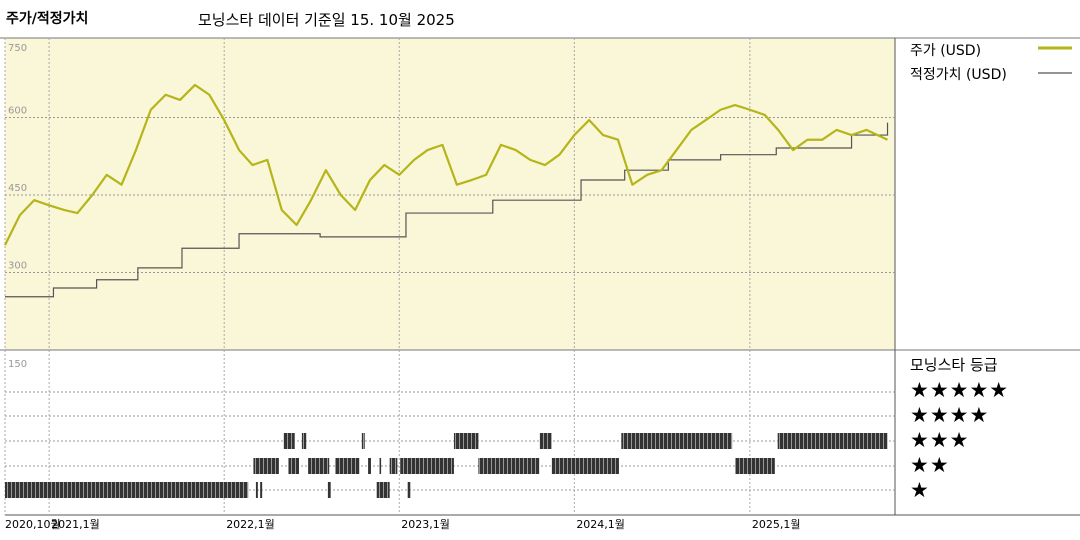 This screenshot has height=540, width=1080. Describe the element at coordinates (17, 266) in the screenshot. I see `y-tick-label: 300` at that location.